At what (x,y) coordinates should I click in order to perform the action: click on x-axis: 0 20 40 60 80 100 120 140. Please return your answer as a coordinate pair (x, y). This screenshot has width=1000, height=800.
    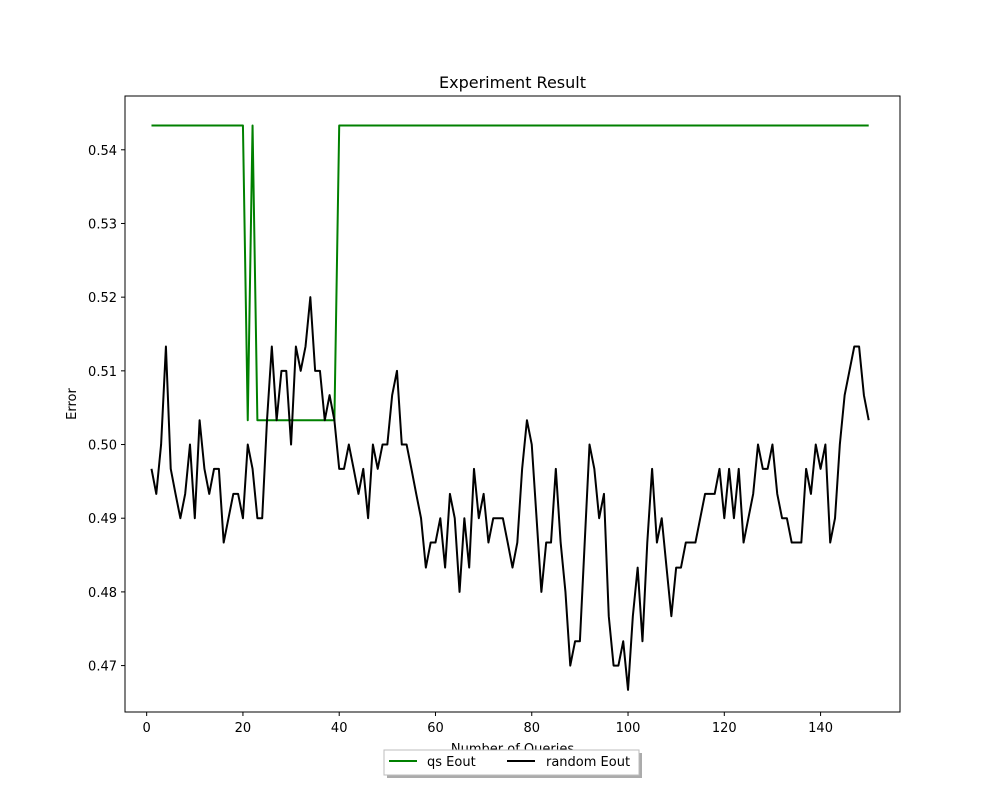
    Looking at the image, I should click on (488, 724).